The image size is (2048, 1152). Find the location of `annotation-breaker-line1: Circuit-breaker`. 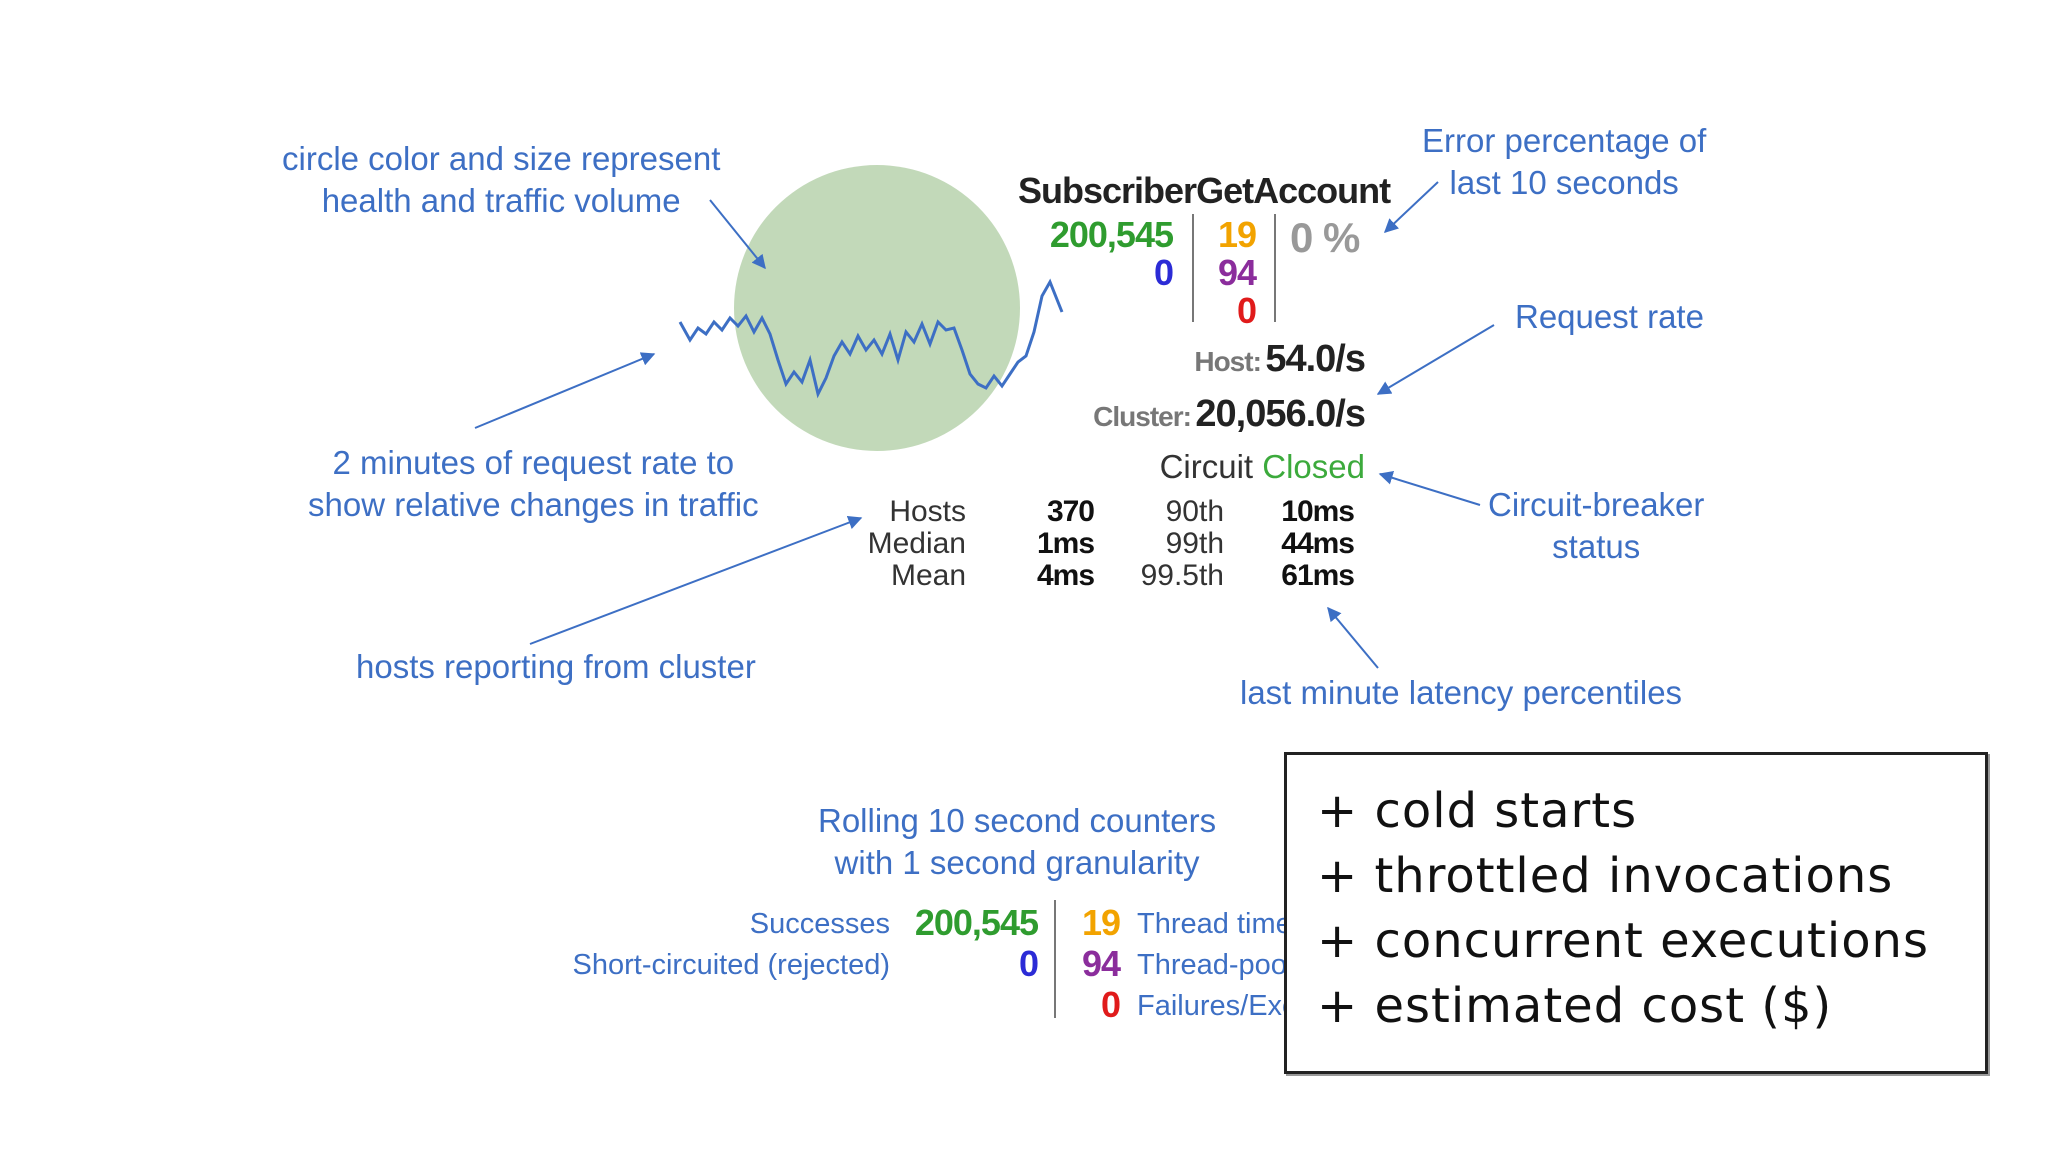

annotation-breaker-line1: Circuit-breaker is located at coordinates (1596, 504).